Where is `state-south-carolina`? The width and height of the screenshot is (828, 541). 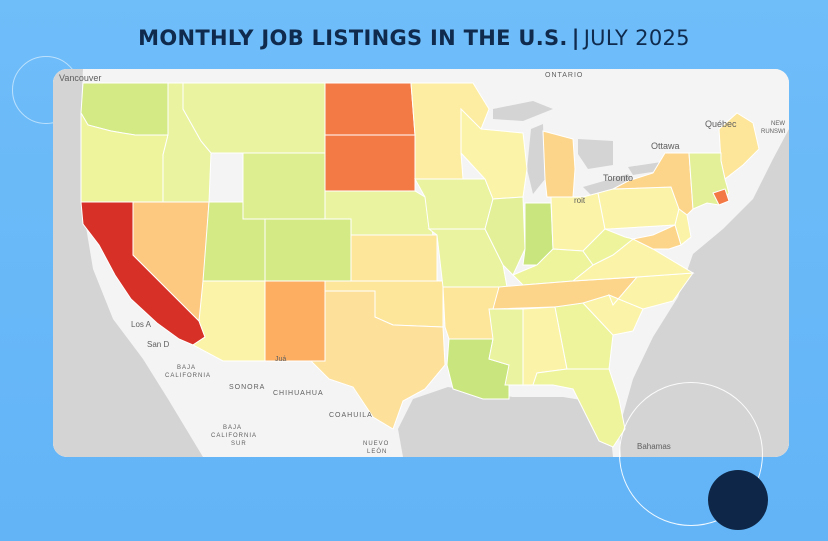
state-south-carolina is located at coordinates (613, 315).